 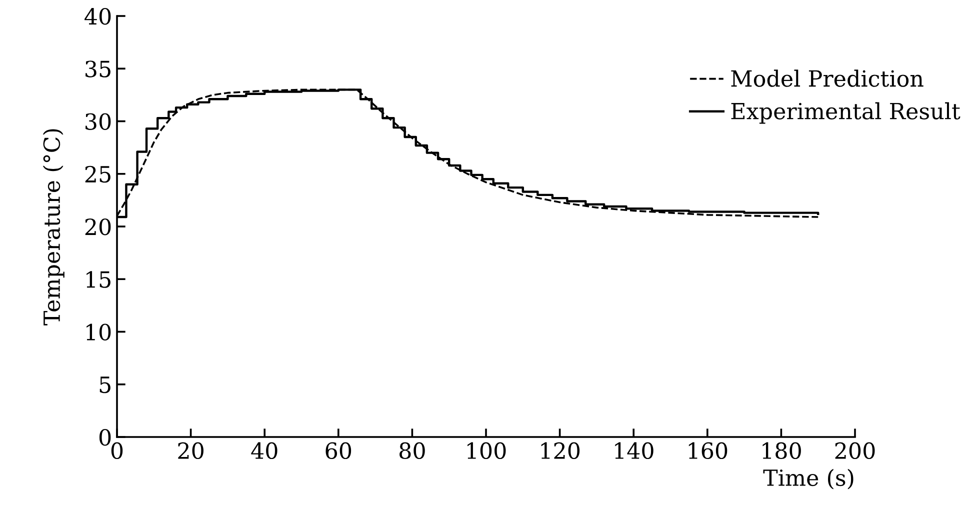 I want to click on legend-label: Model Prediction, so click(x=827, y=78).